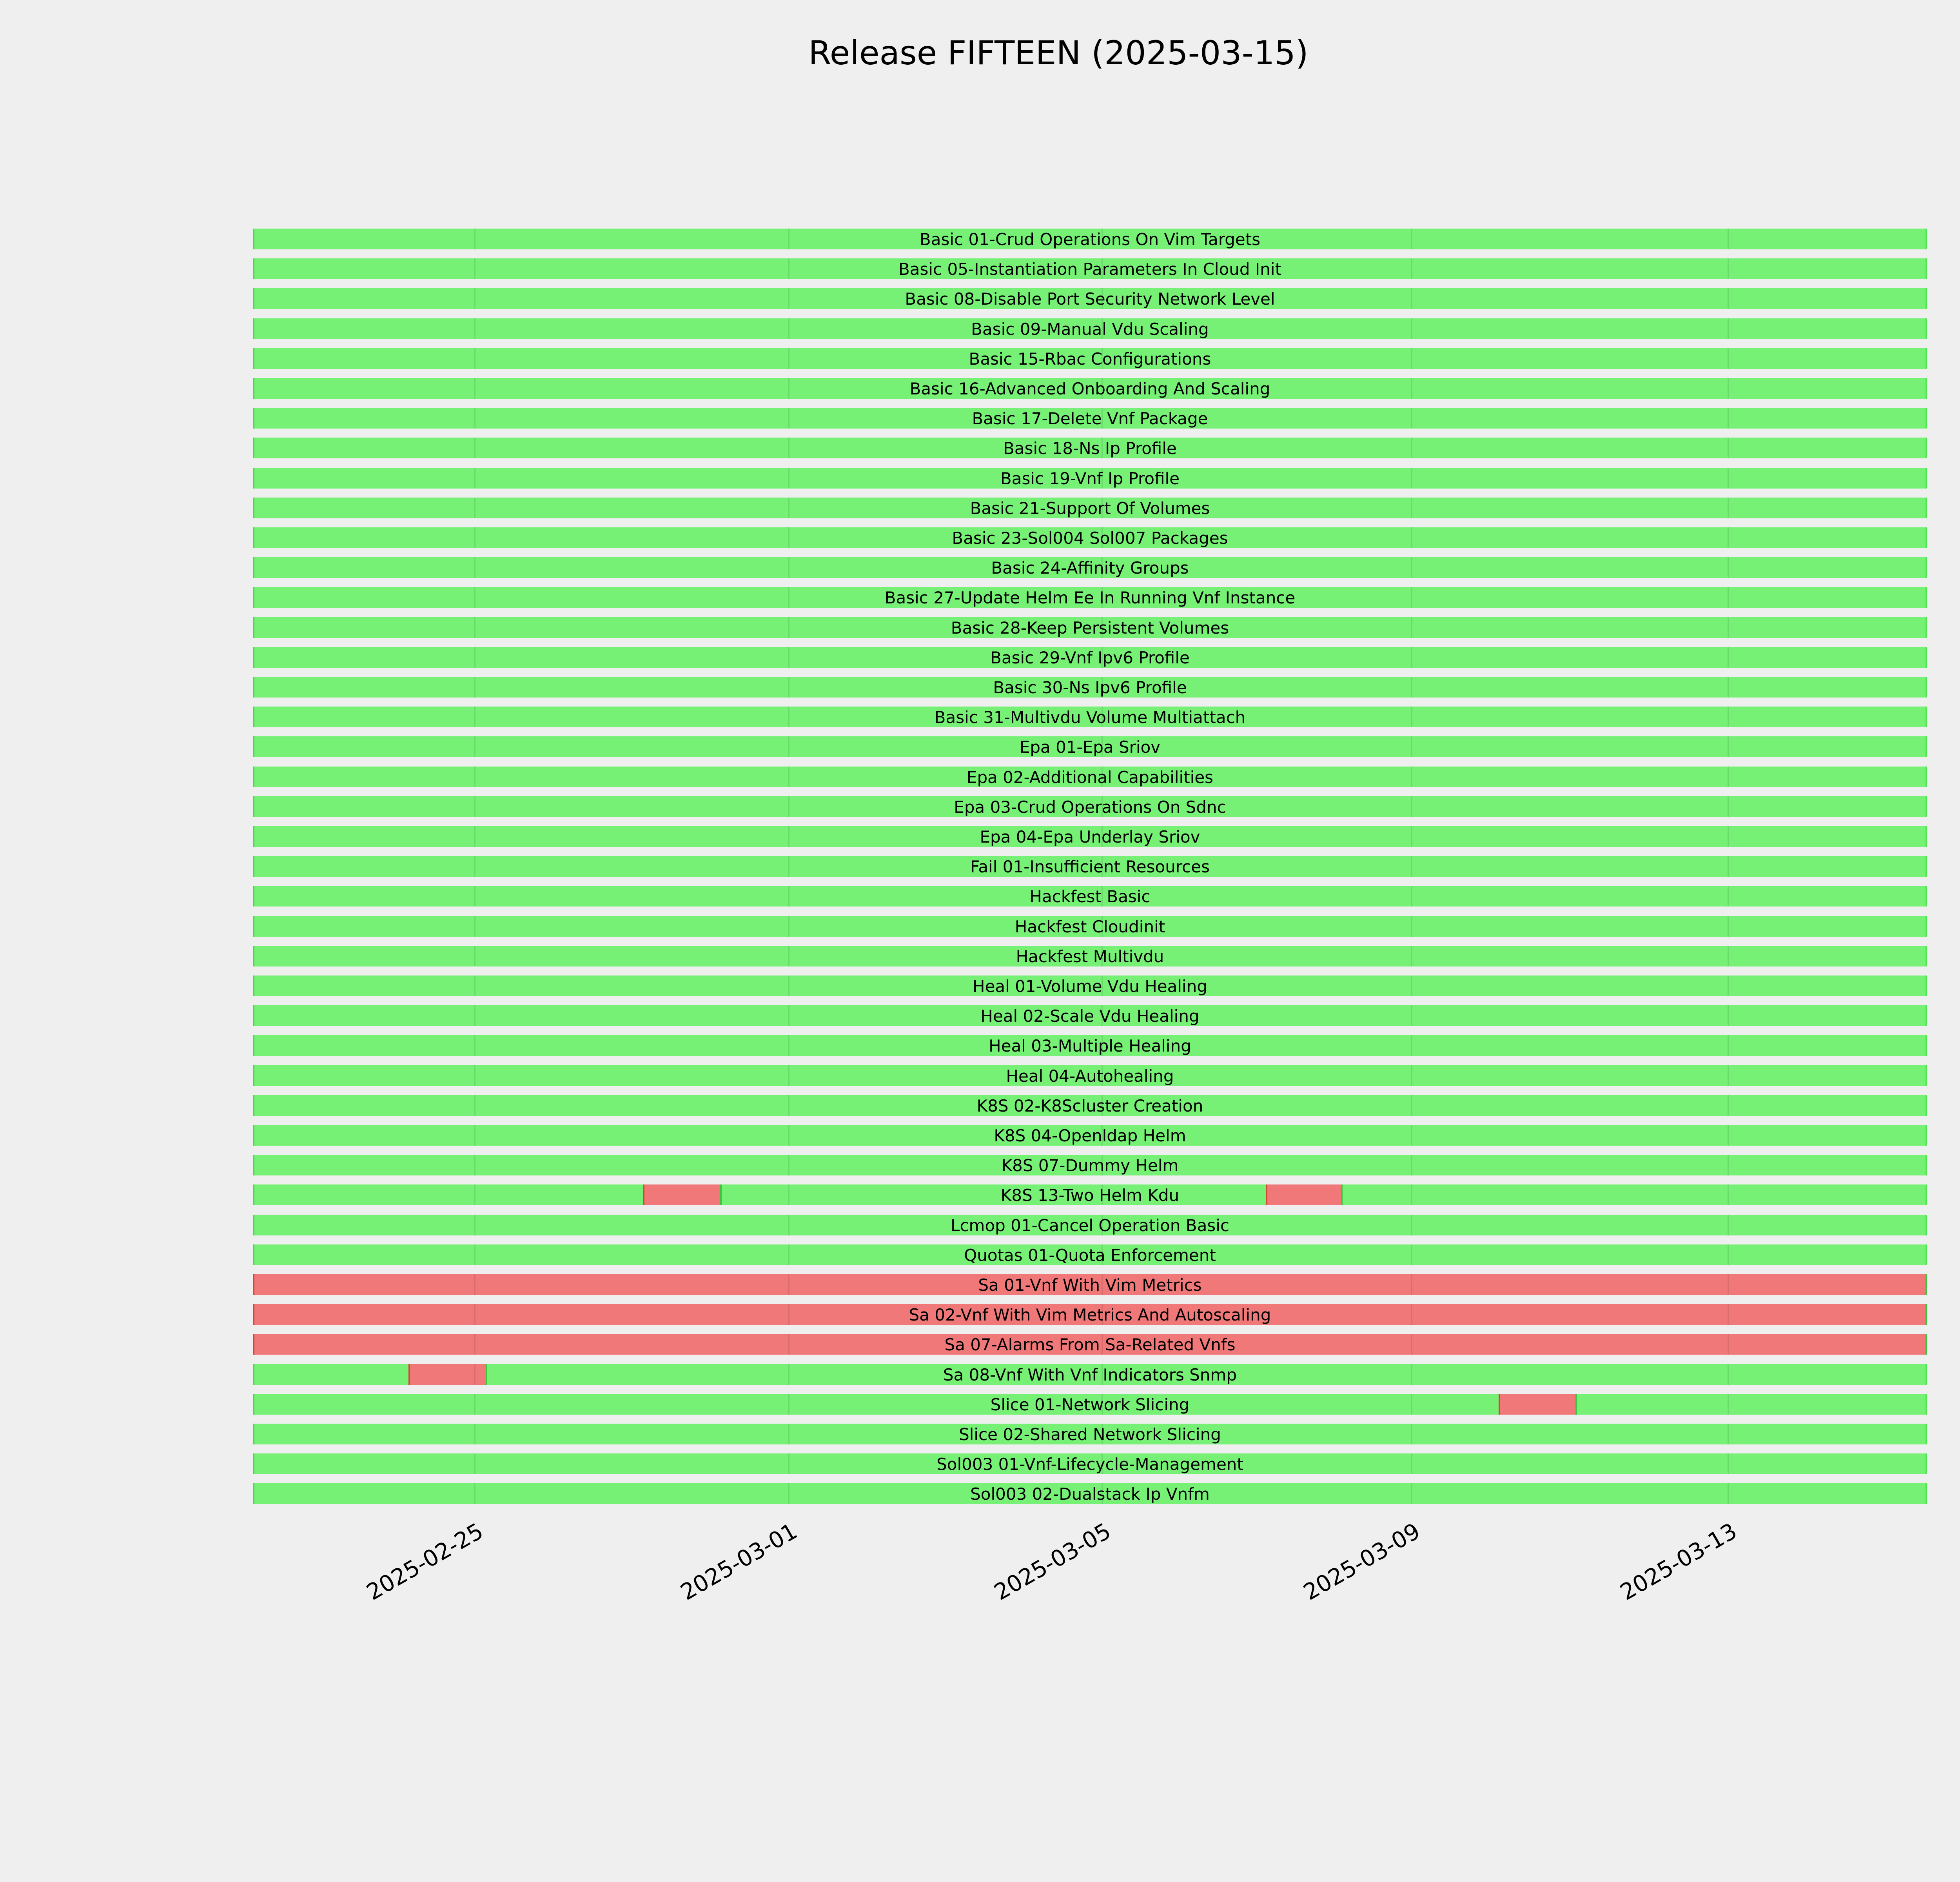 This screenshot has height=1882, width=1960. I want to click on gantt-row: Slice 01-Network Slicing, so click(1090, 1404).